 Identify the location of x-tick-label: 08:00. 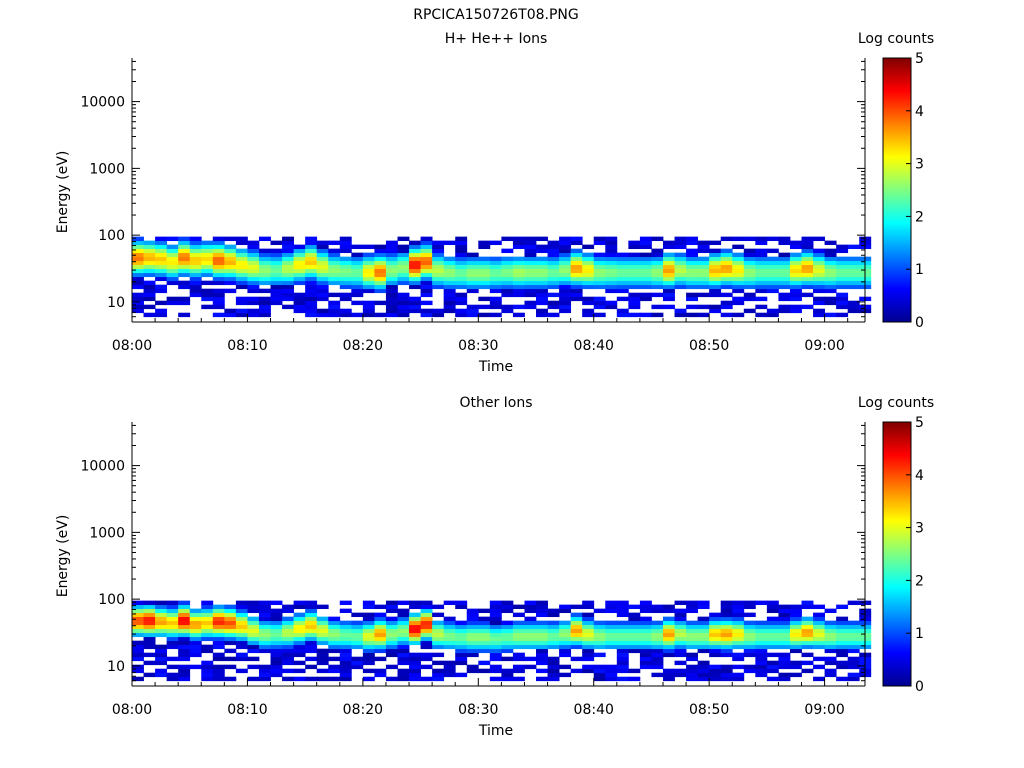
(132, 346).